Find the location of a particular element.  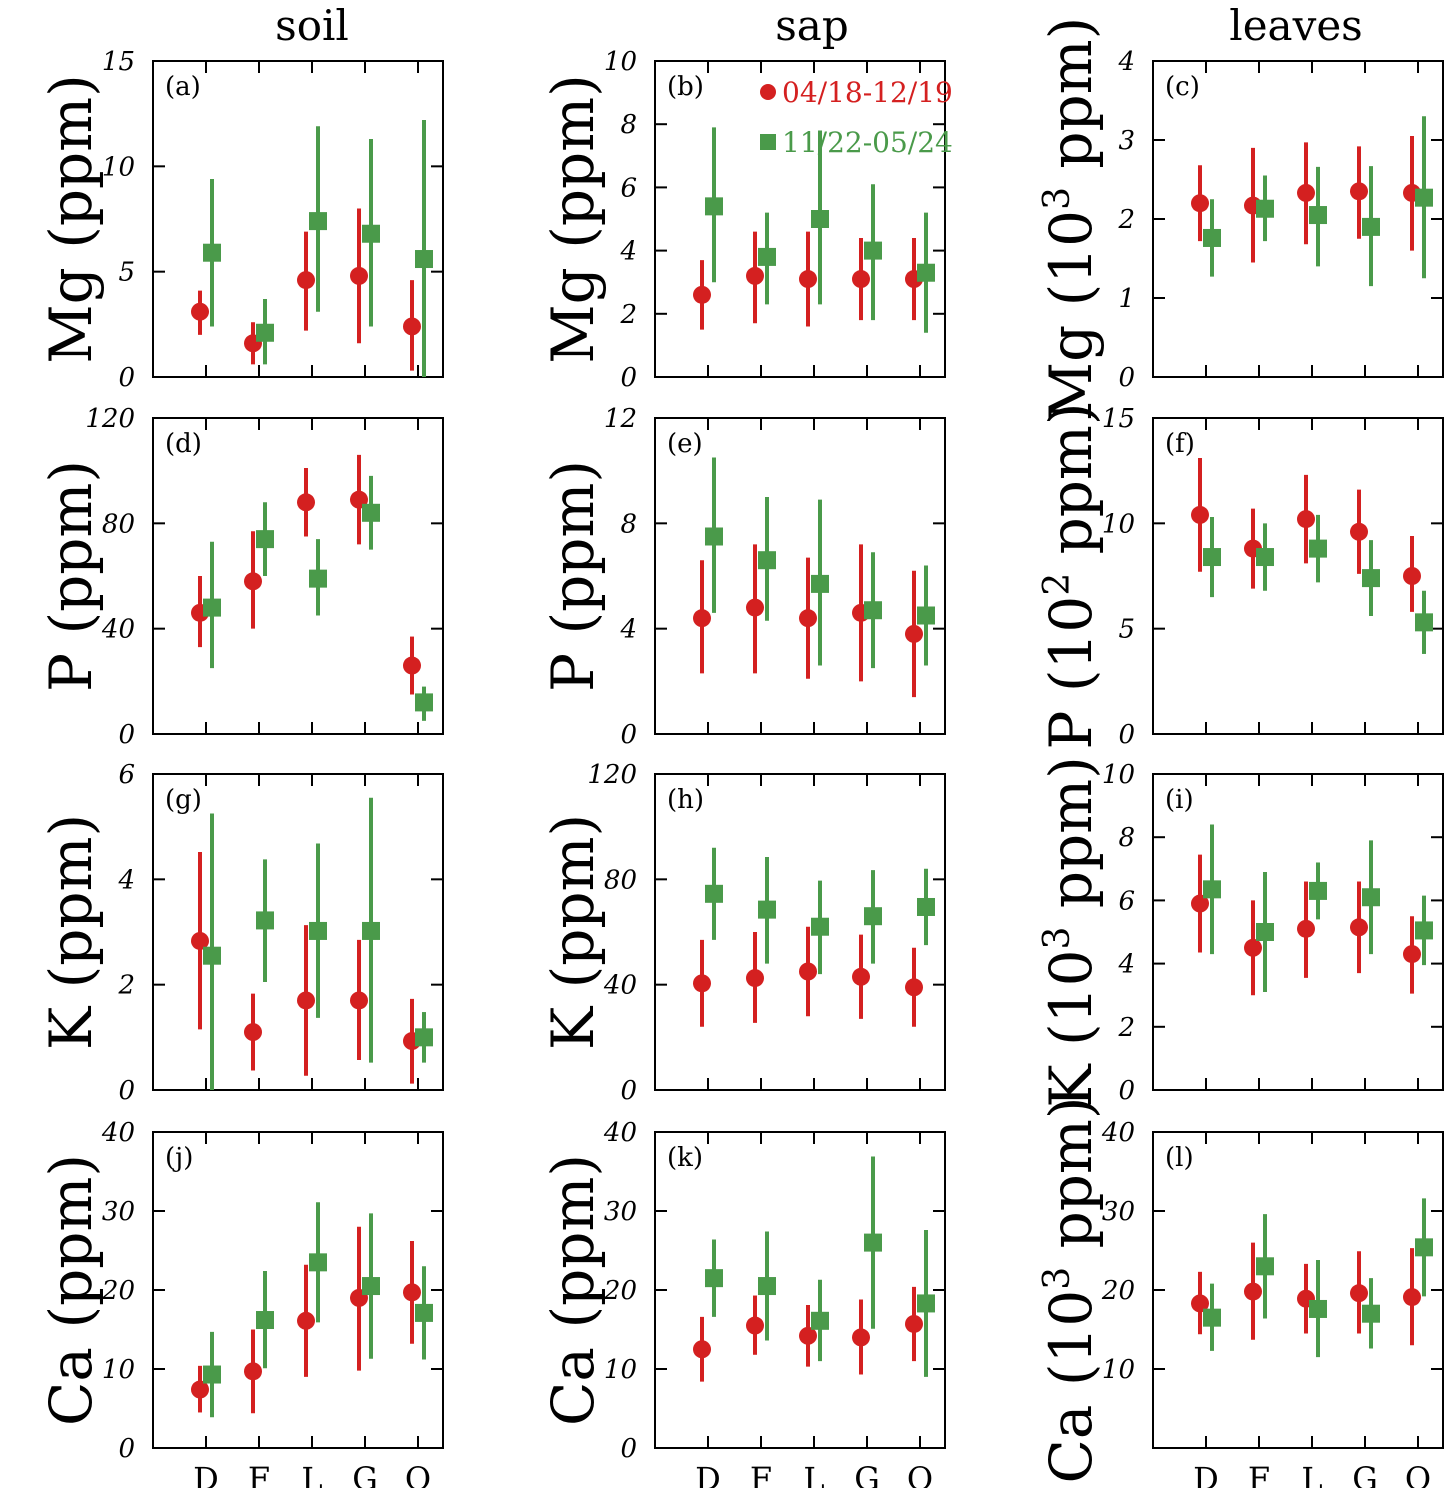

panel-d: 0 40 80 120 (d) P (ppm) is located at coordinates (240, 577).